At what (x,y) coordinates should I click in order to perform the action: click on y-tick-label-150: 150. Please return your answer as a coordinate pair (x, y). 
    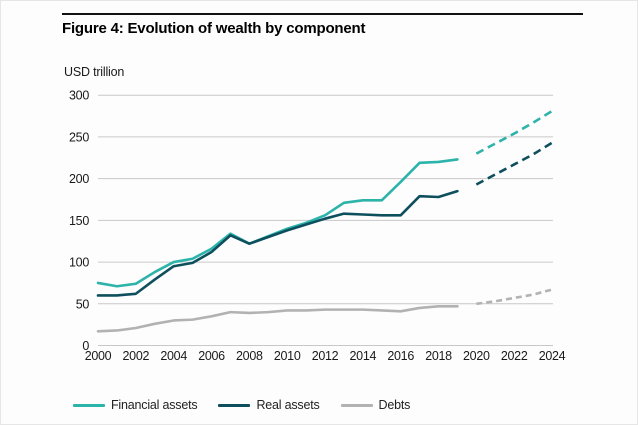
    Looking at the image, I should click on (79, 221).